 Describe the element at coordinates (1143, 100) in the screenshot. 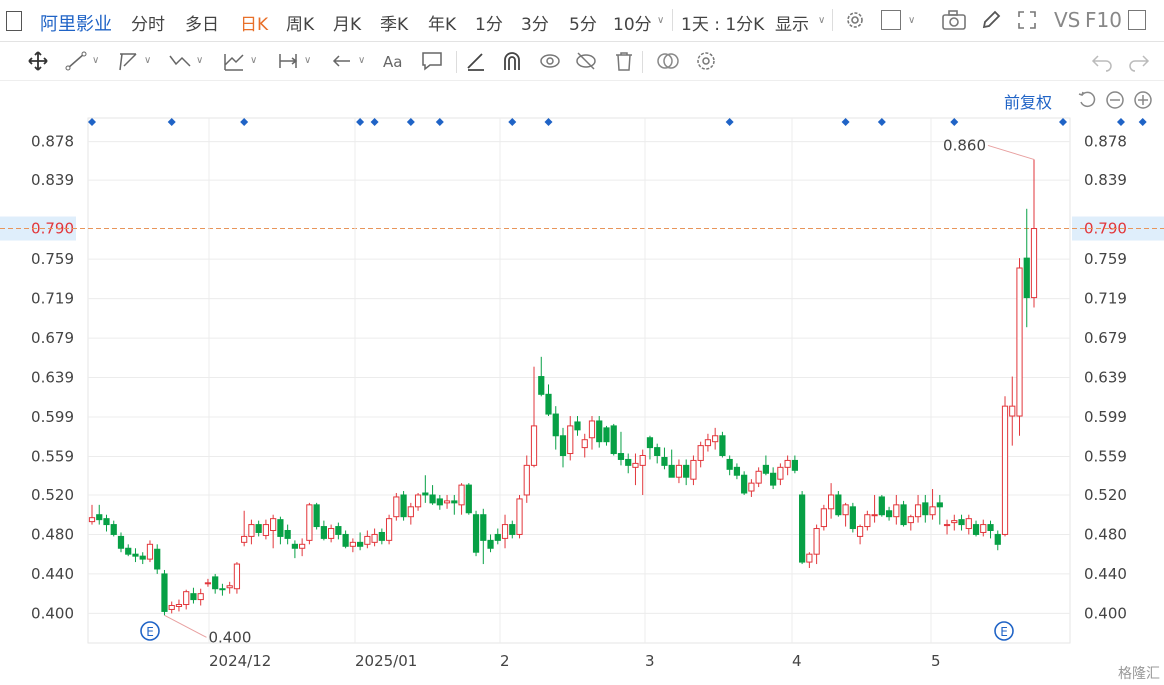

I see `zoom-in-icon` at that location.